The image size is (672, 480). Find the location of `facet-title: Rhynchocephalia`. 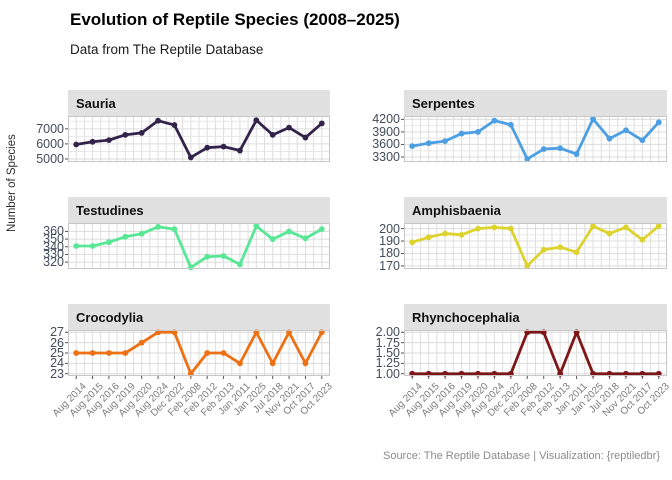

facet-title: Rhynchocephalia is located at coordinates (466, 317).